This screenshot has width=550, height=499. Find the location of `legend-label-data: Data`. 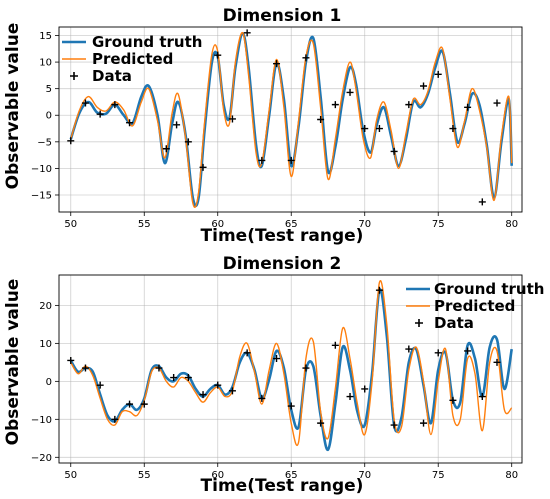

legend-label-data: Data is located at coordinates (112, 76).